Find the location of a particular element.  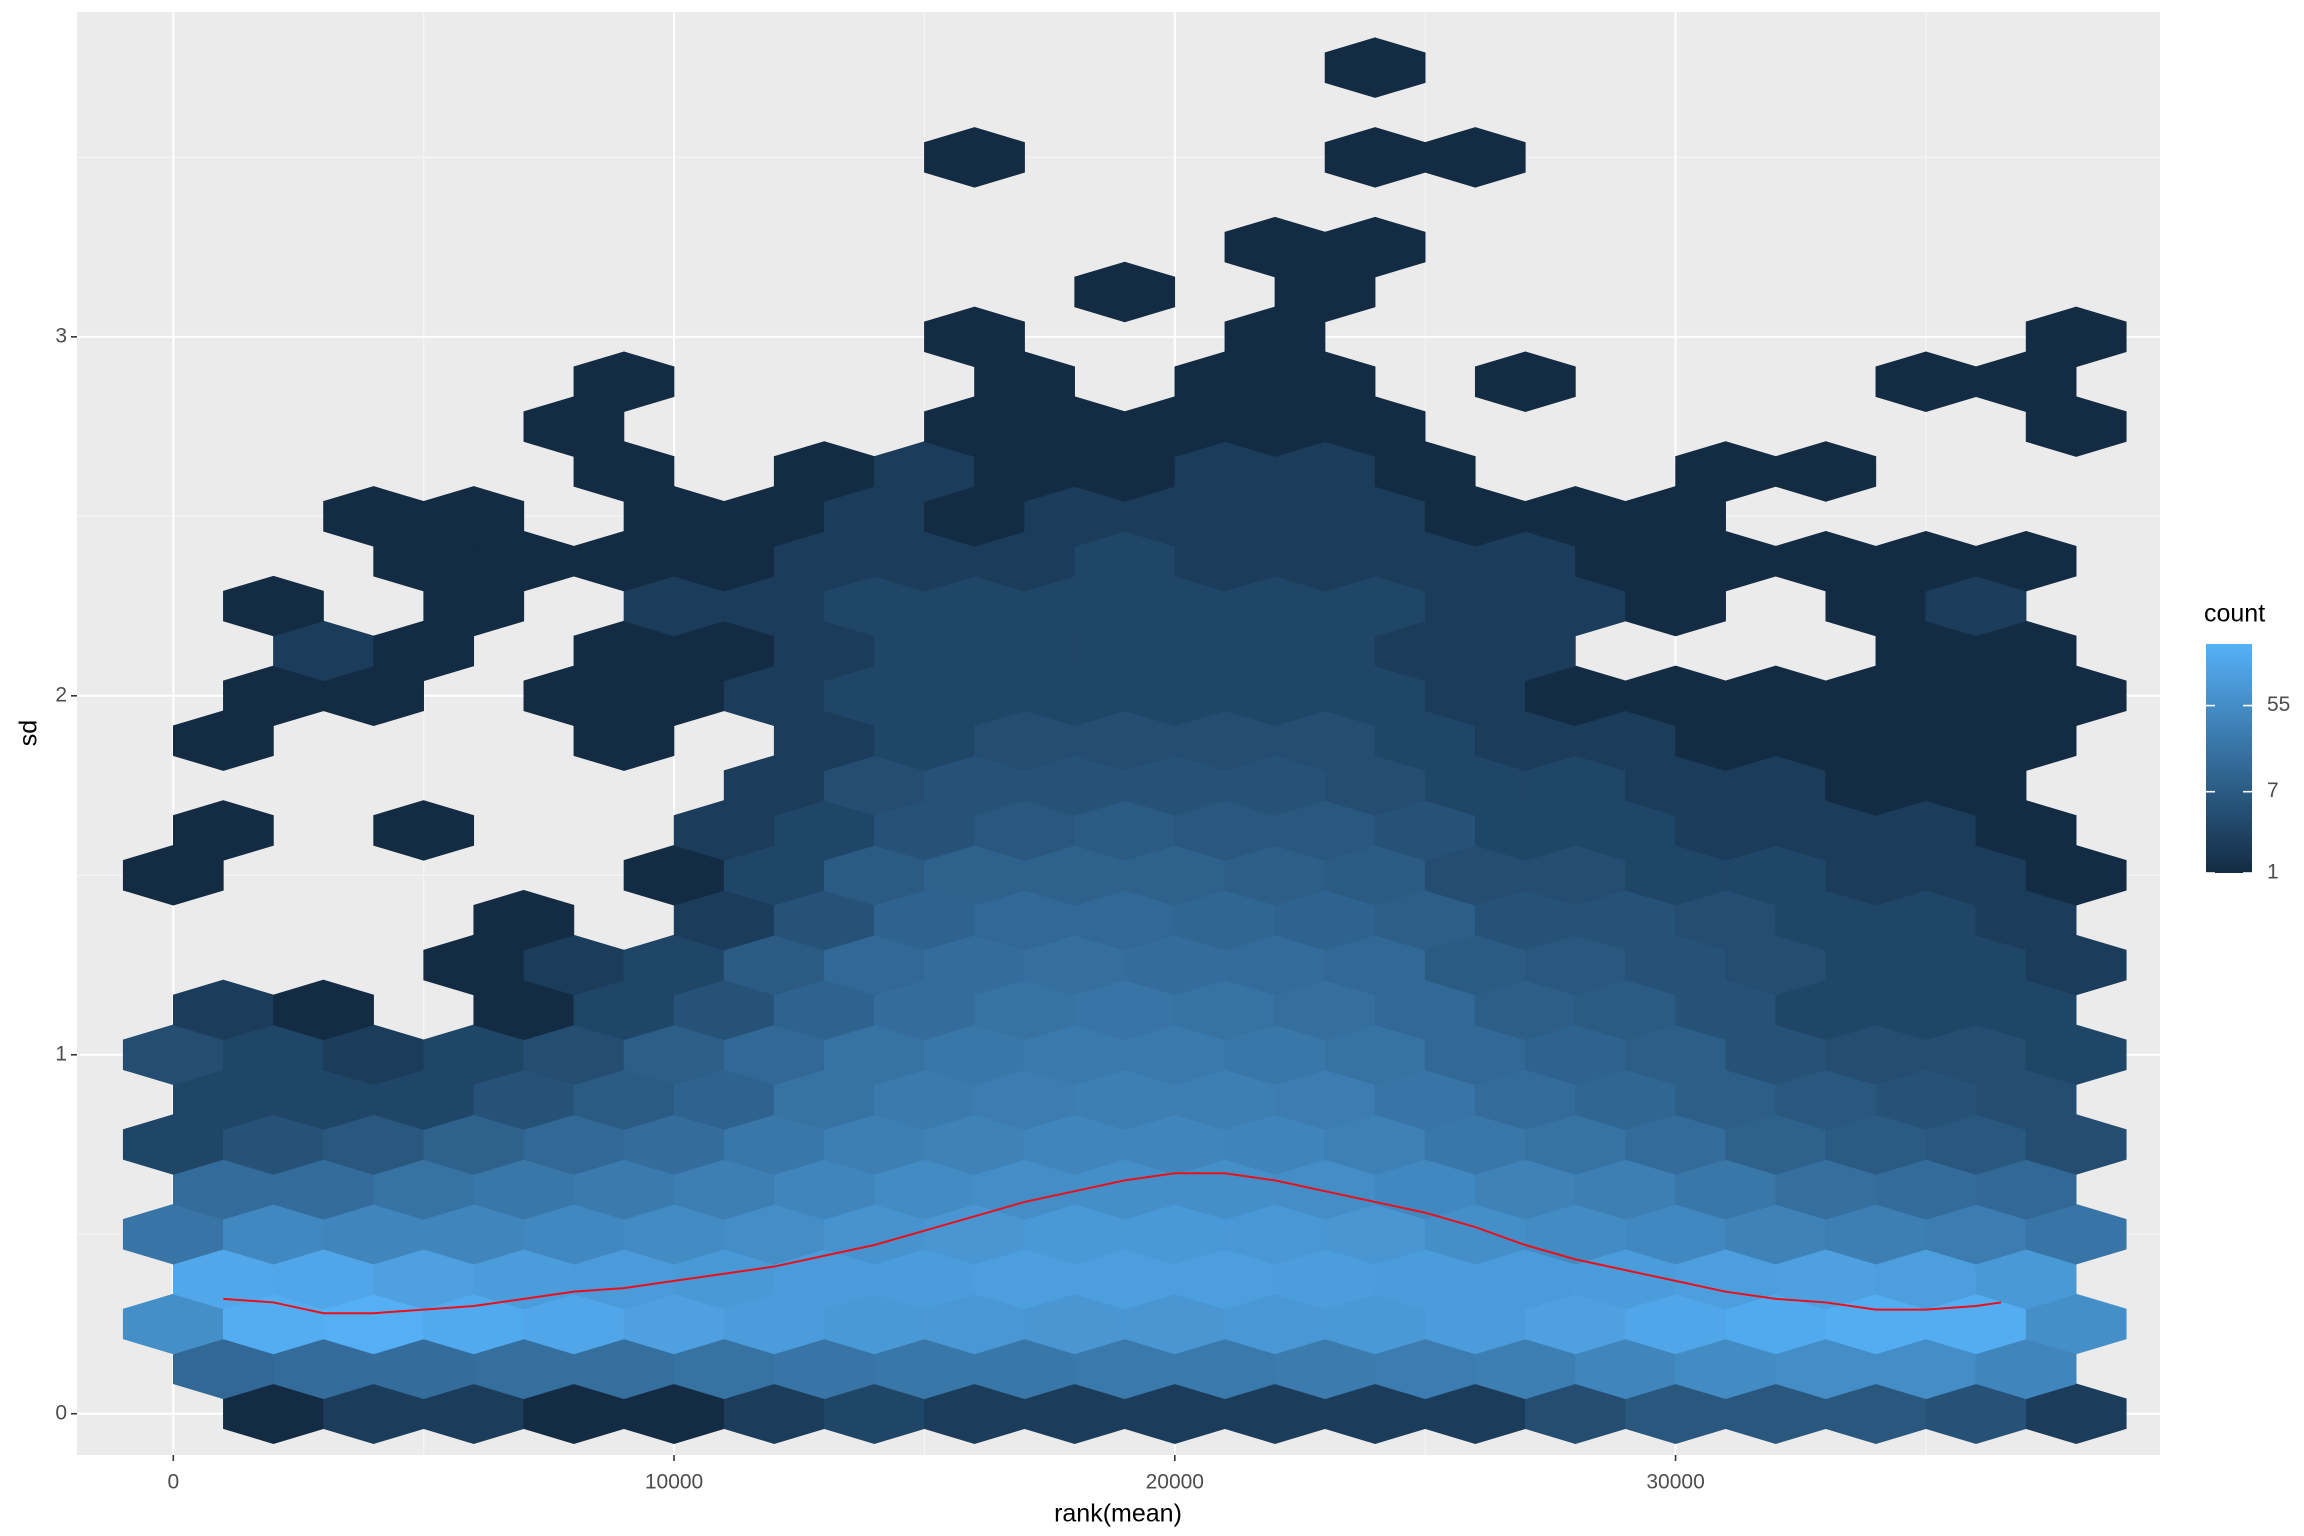

y-axis-title: sd is located at coordinates (29, 733).